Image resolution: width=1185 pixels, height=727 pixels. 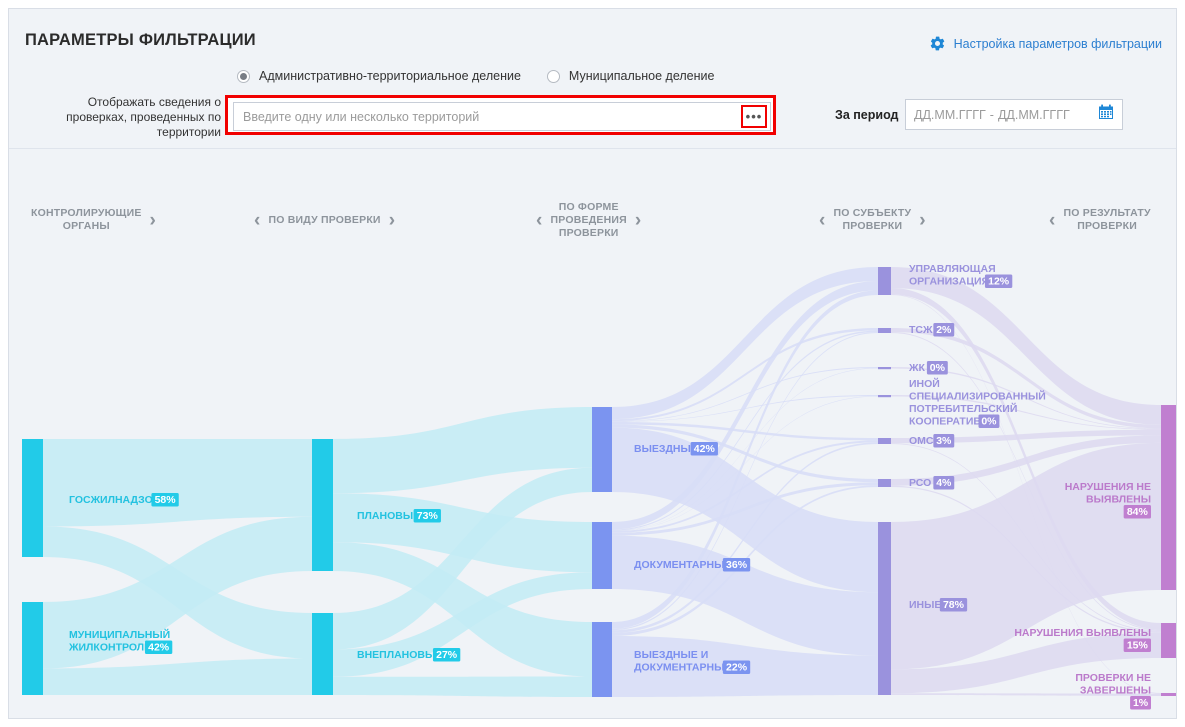 I want to click on sankey-label-text: ДОКУМЕНТАРНЫЕ, so click(x=682, y=565).